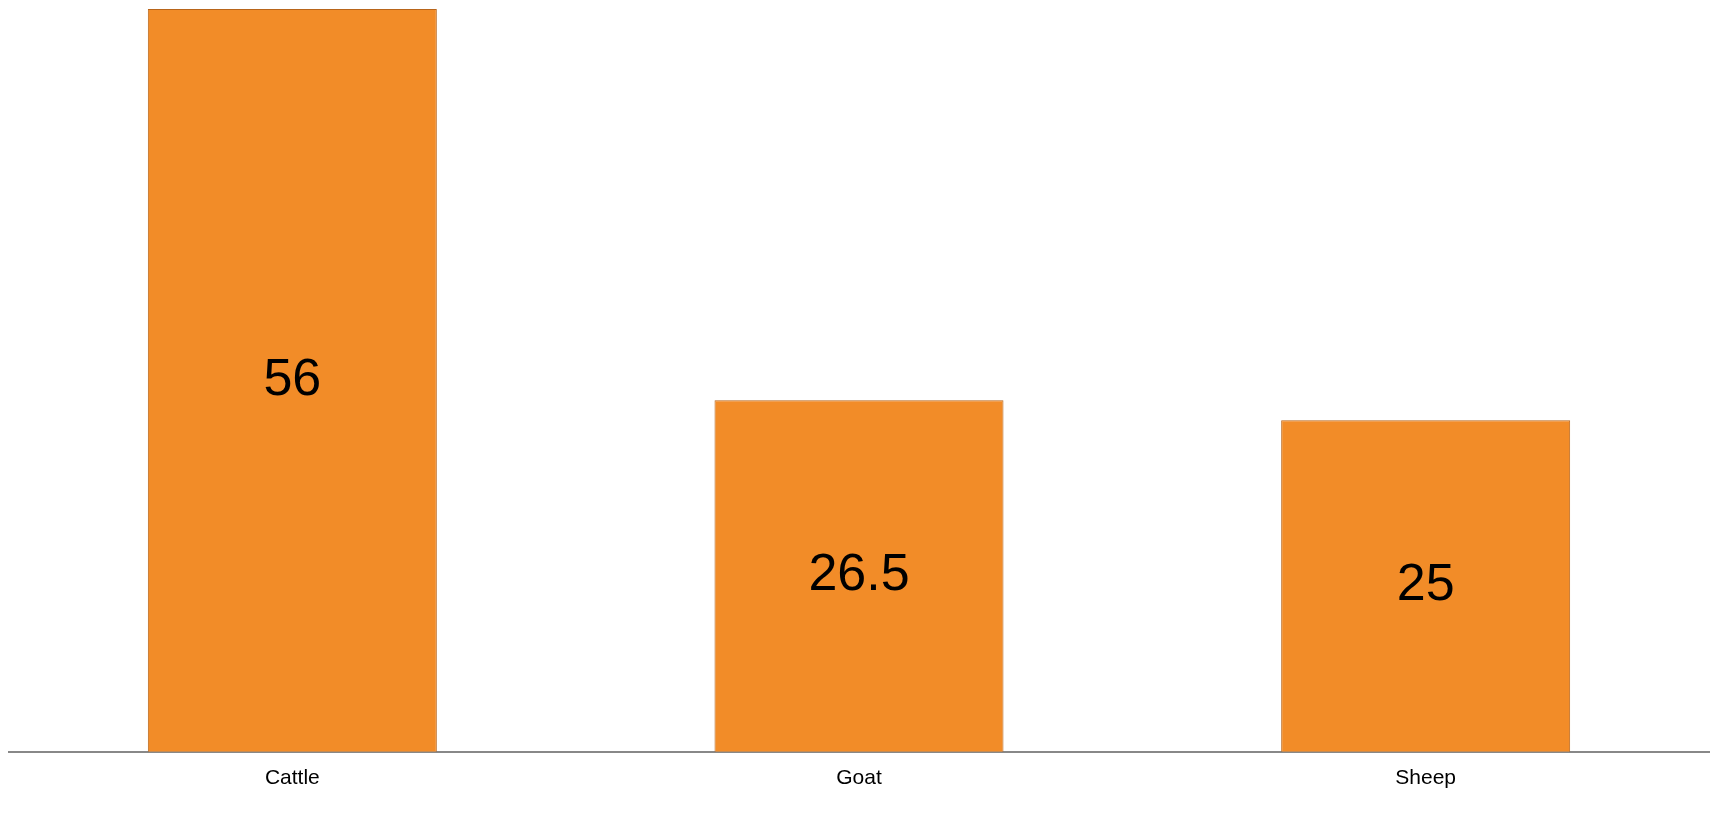  Describe the element at coordinates (1426, 777) in the screenshot. I see `x-tick-label: Sheep` at that location.